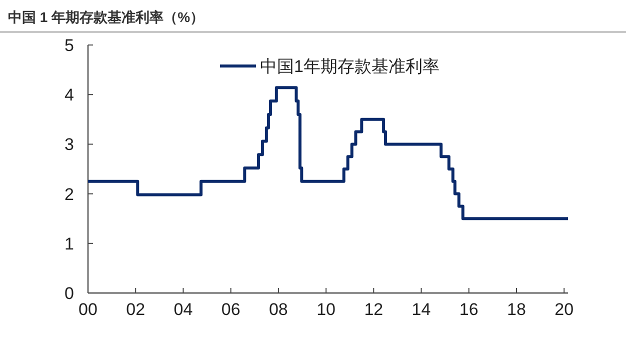  What do you see at coordinates (564, 309) in the screenshot?
I see `x-tick-label: 20` at bounding box center [564, 309].